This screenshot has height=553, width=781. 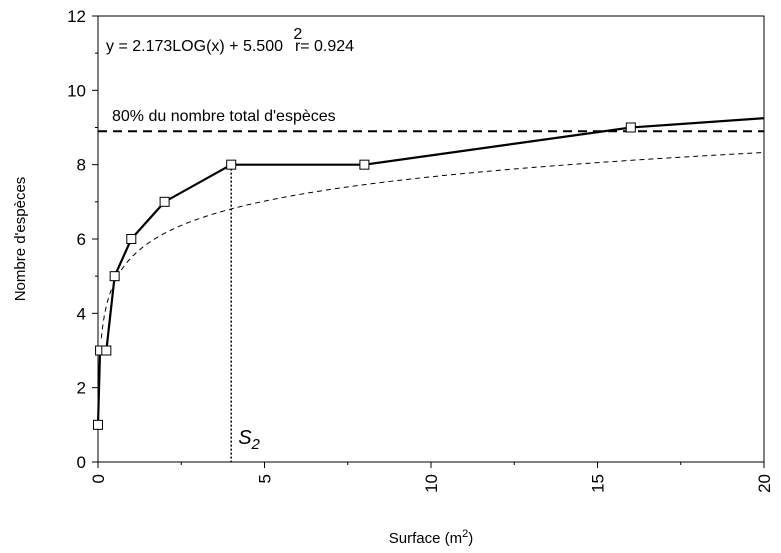 I want to click on x-axis-title: Surface (m2), so click(x=431, y=537).